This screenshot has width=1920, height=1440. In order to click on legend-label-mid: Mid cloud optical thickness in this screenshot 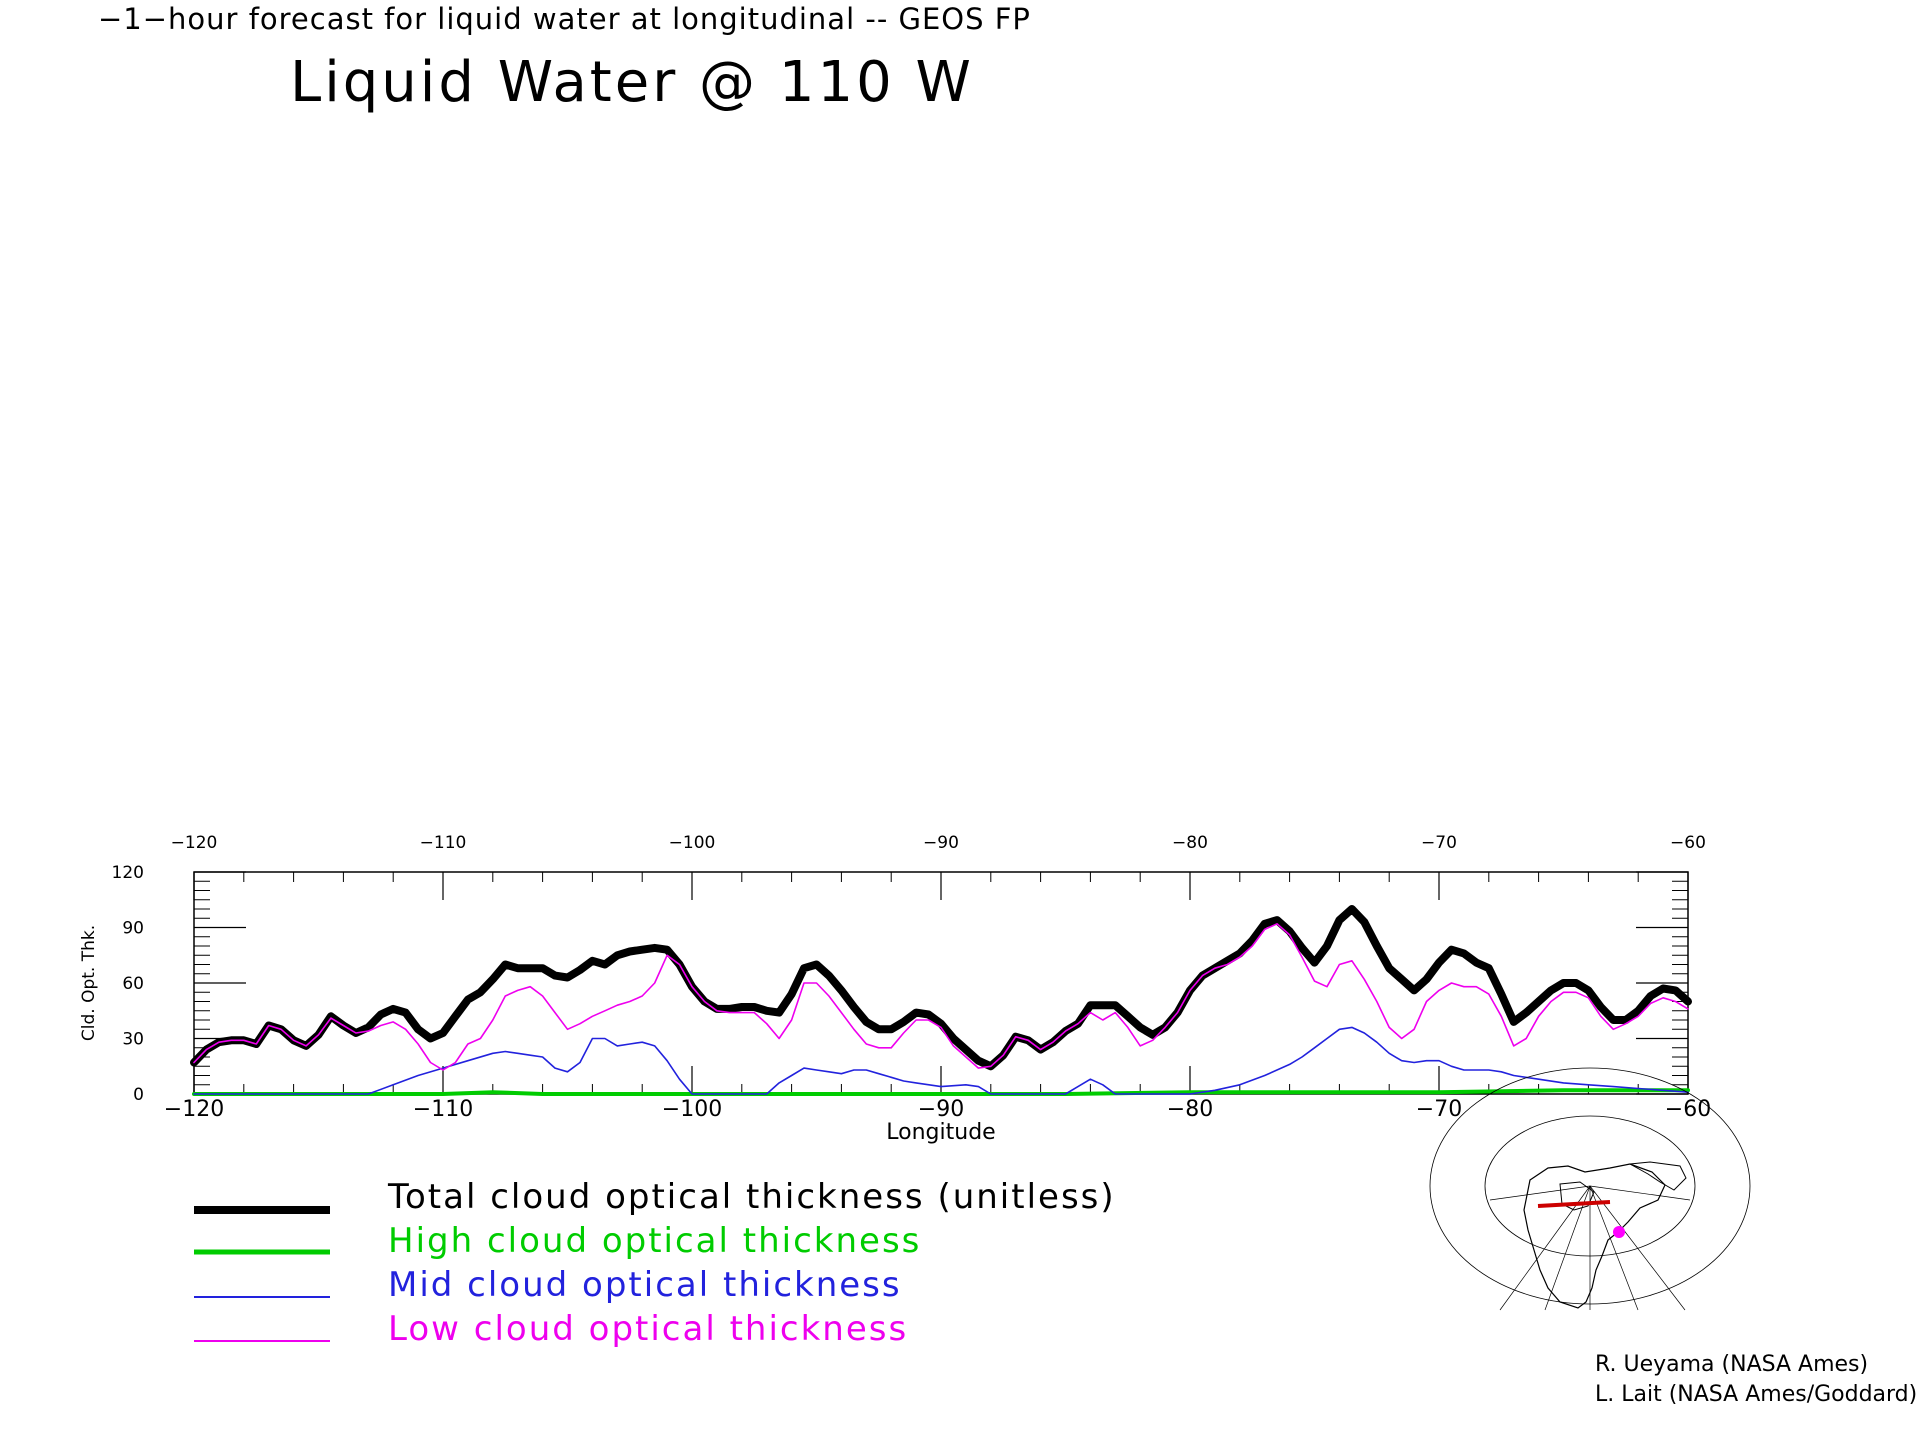, I will do `click(645, 1285)`.